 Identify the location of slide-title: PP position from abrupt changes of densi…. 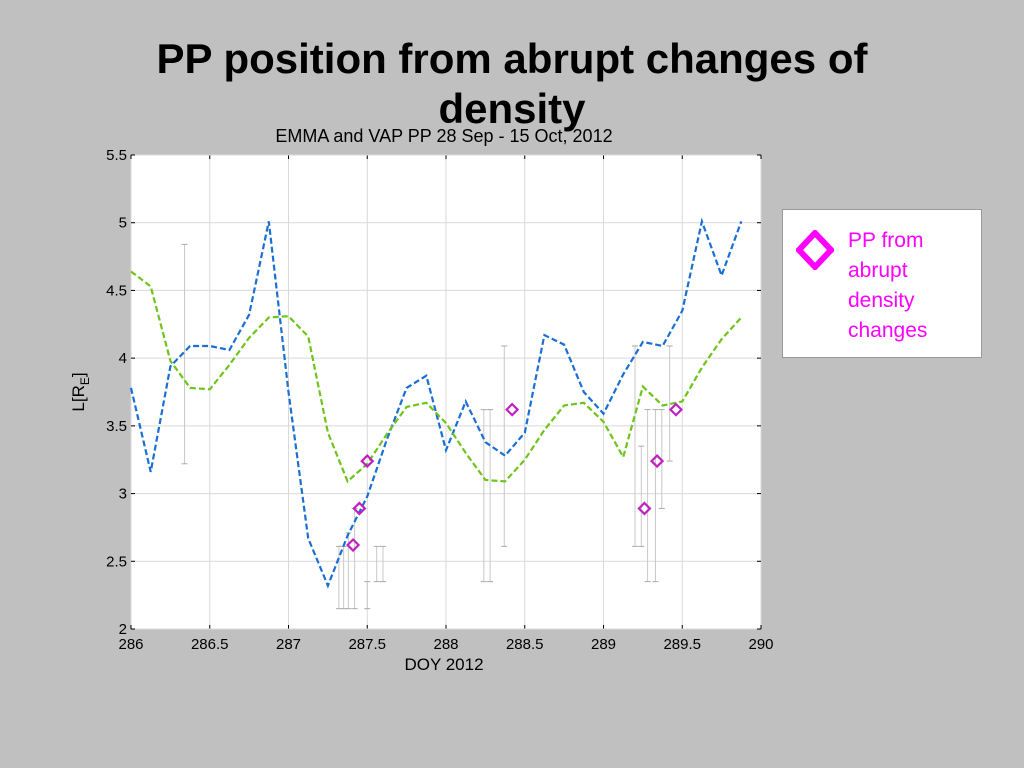
(512, 83).